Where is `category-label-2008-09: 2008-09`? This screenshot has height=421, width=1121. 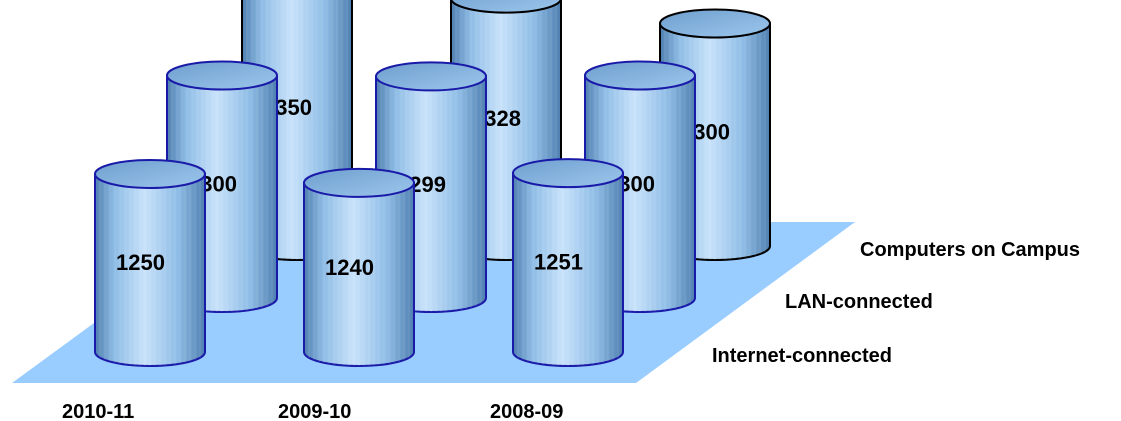 category-label-2008-09: 2008-09 is located at coordinates (526, 411).